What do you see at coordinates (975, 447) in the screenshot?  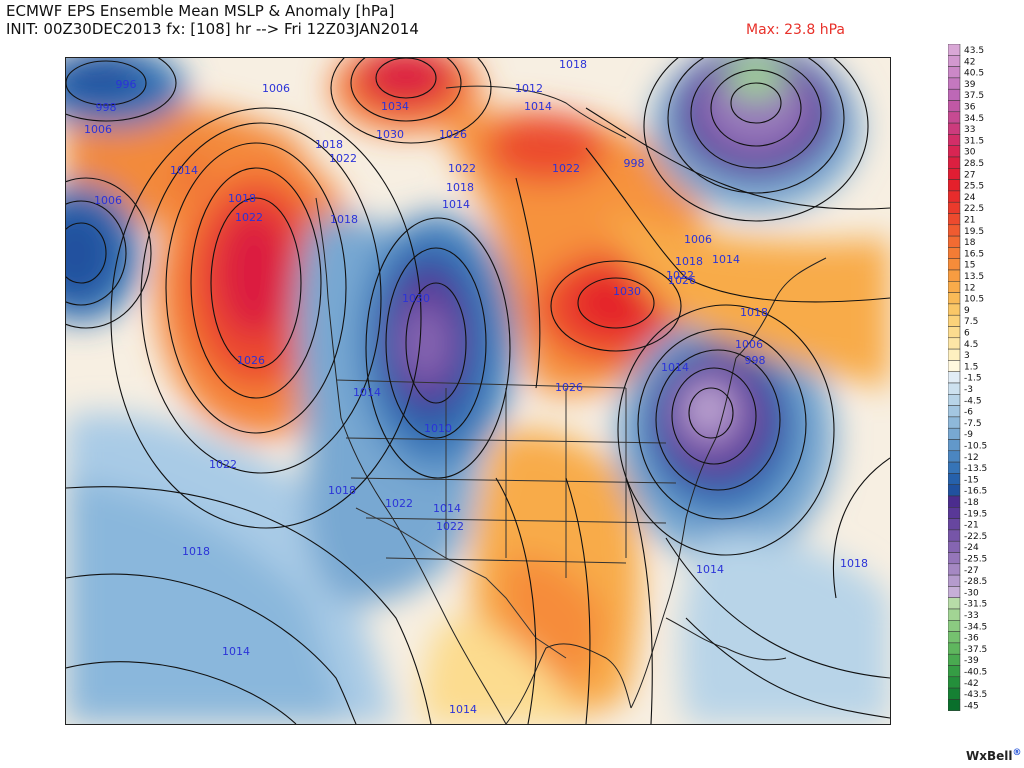 I see `legend-tick-label: -10.5` at bounding box center [975, 447].